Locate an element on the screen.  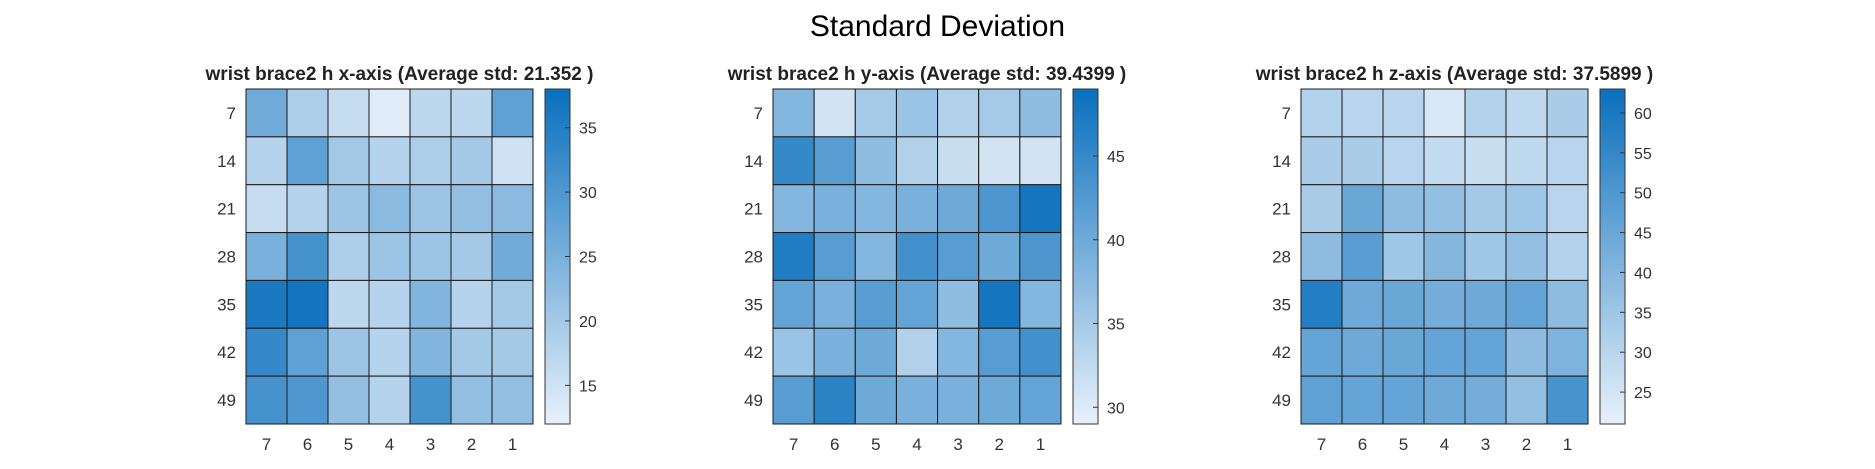
colorbar-tick-label: 40 is located at coordinates (1116, 241).